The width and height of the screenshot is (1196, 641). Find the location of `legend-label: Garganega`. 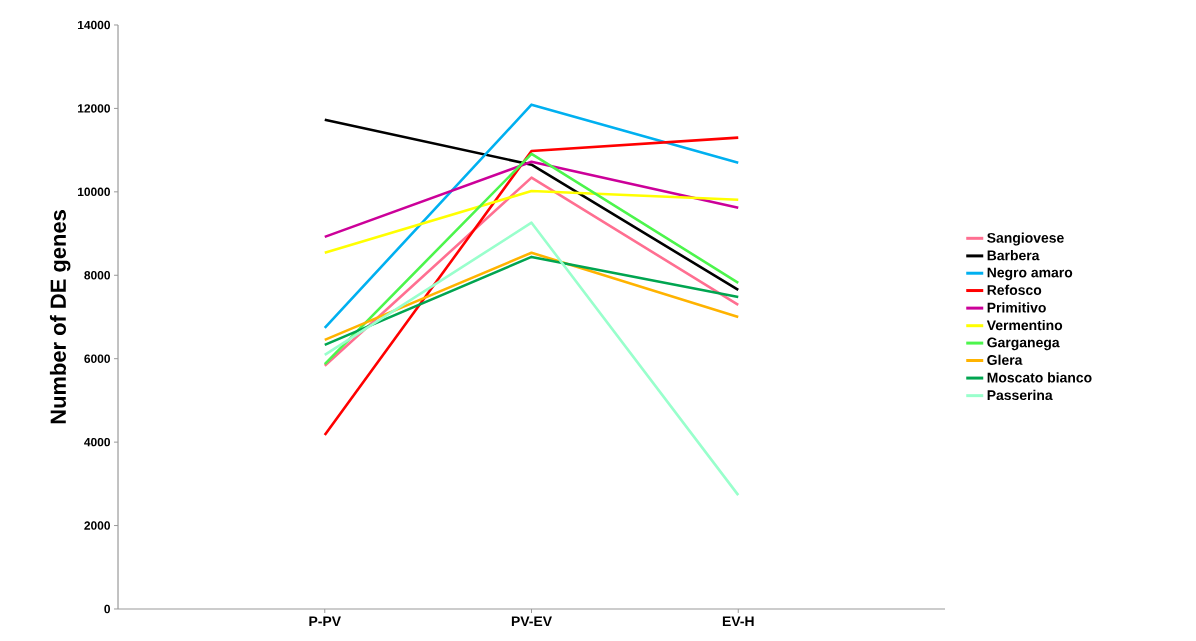

legend-label: Garganega is located at coordinates (1023, 344).